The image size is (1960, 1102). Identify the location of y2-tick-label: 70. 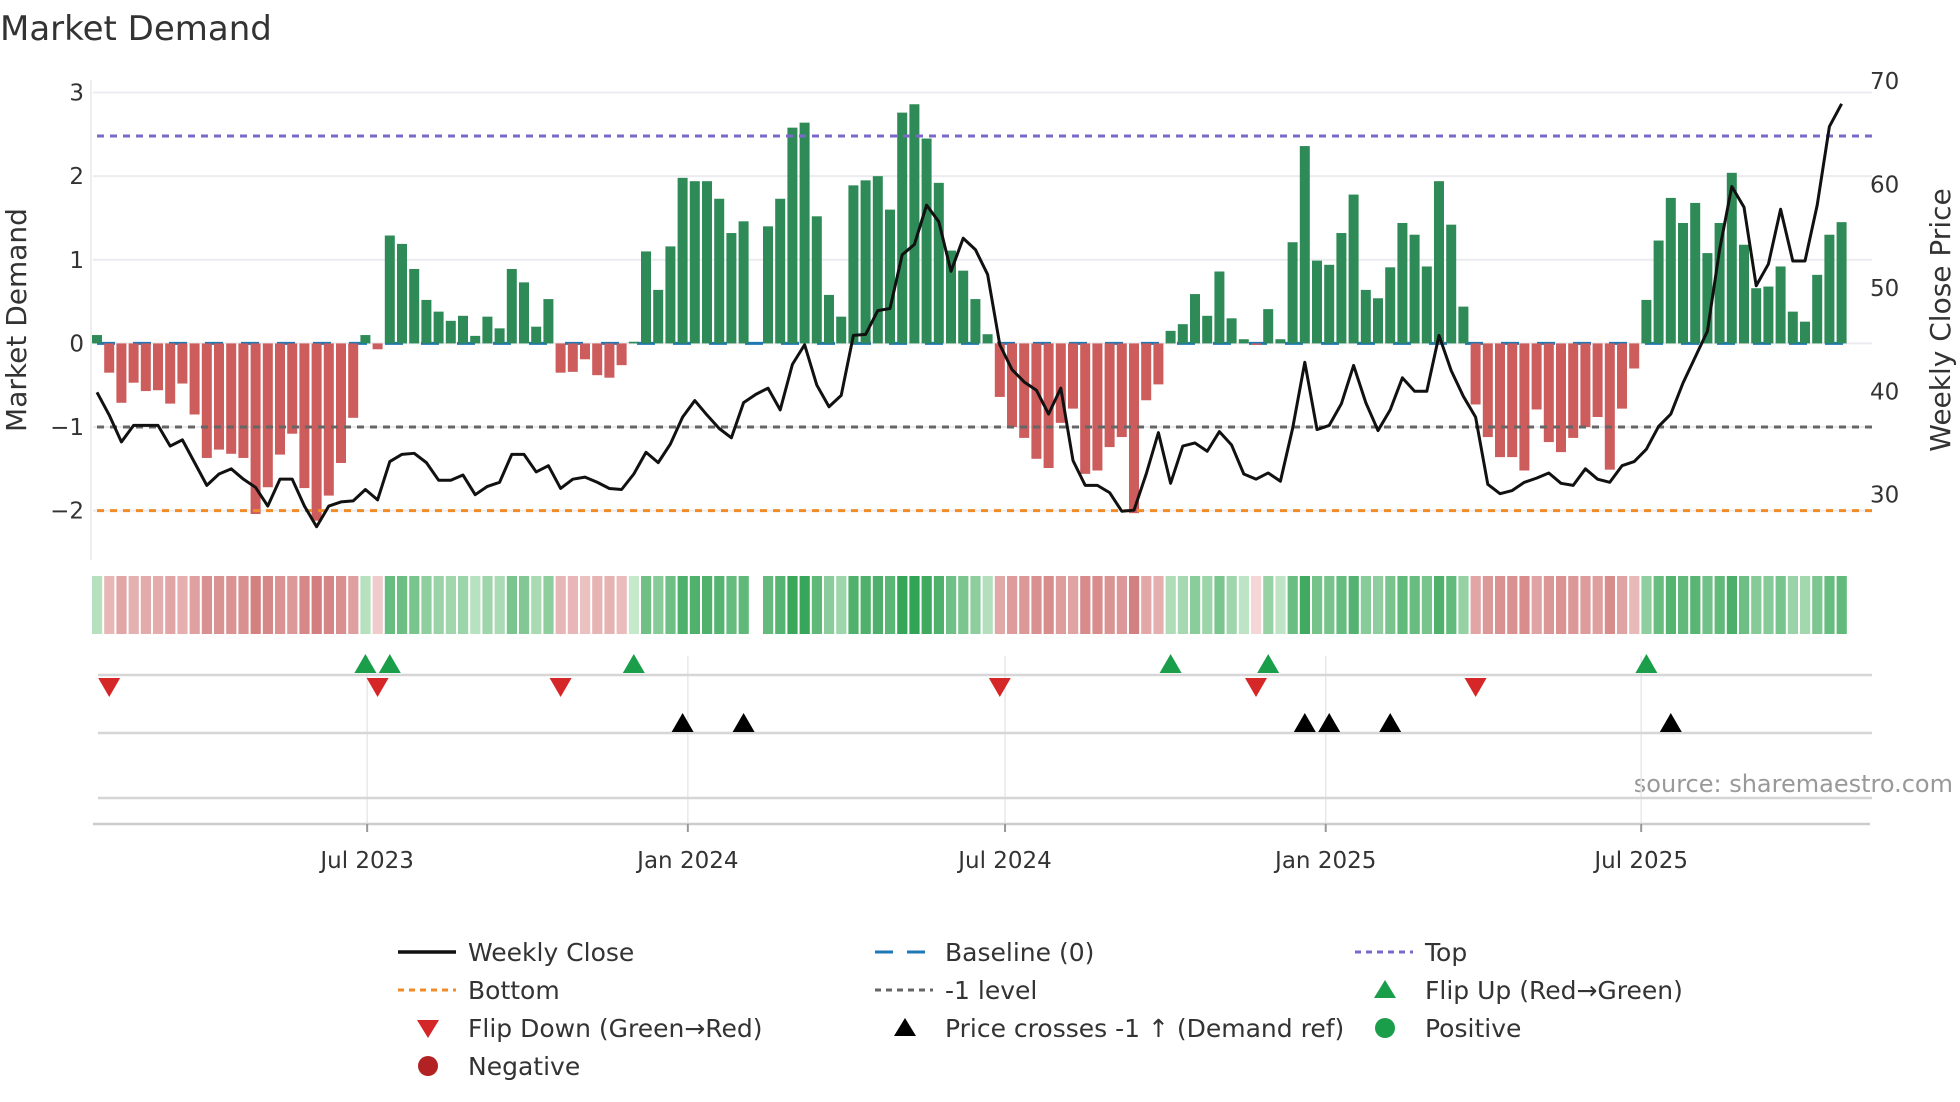
(1884, 82).